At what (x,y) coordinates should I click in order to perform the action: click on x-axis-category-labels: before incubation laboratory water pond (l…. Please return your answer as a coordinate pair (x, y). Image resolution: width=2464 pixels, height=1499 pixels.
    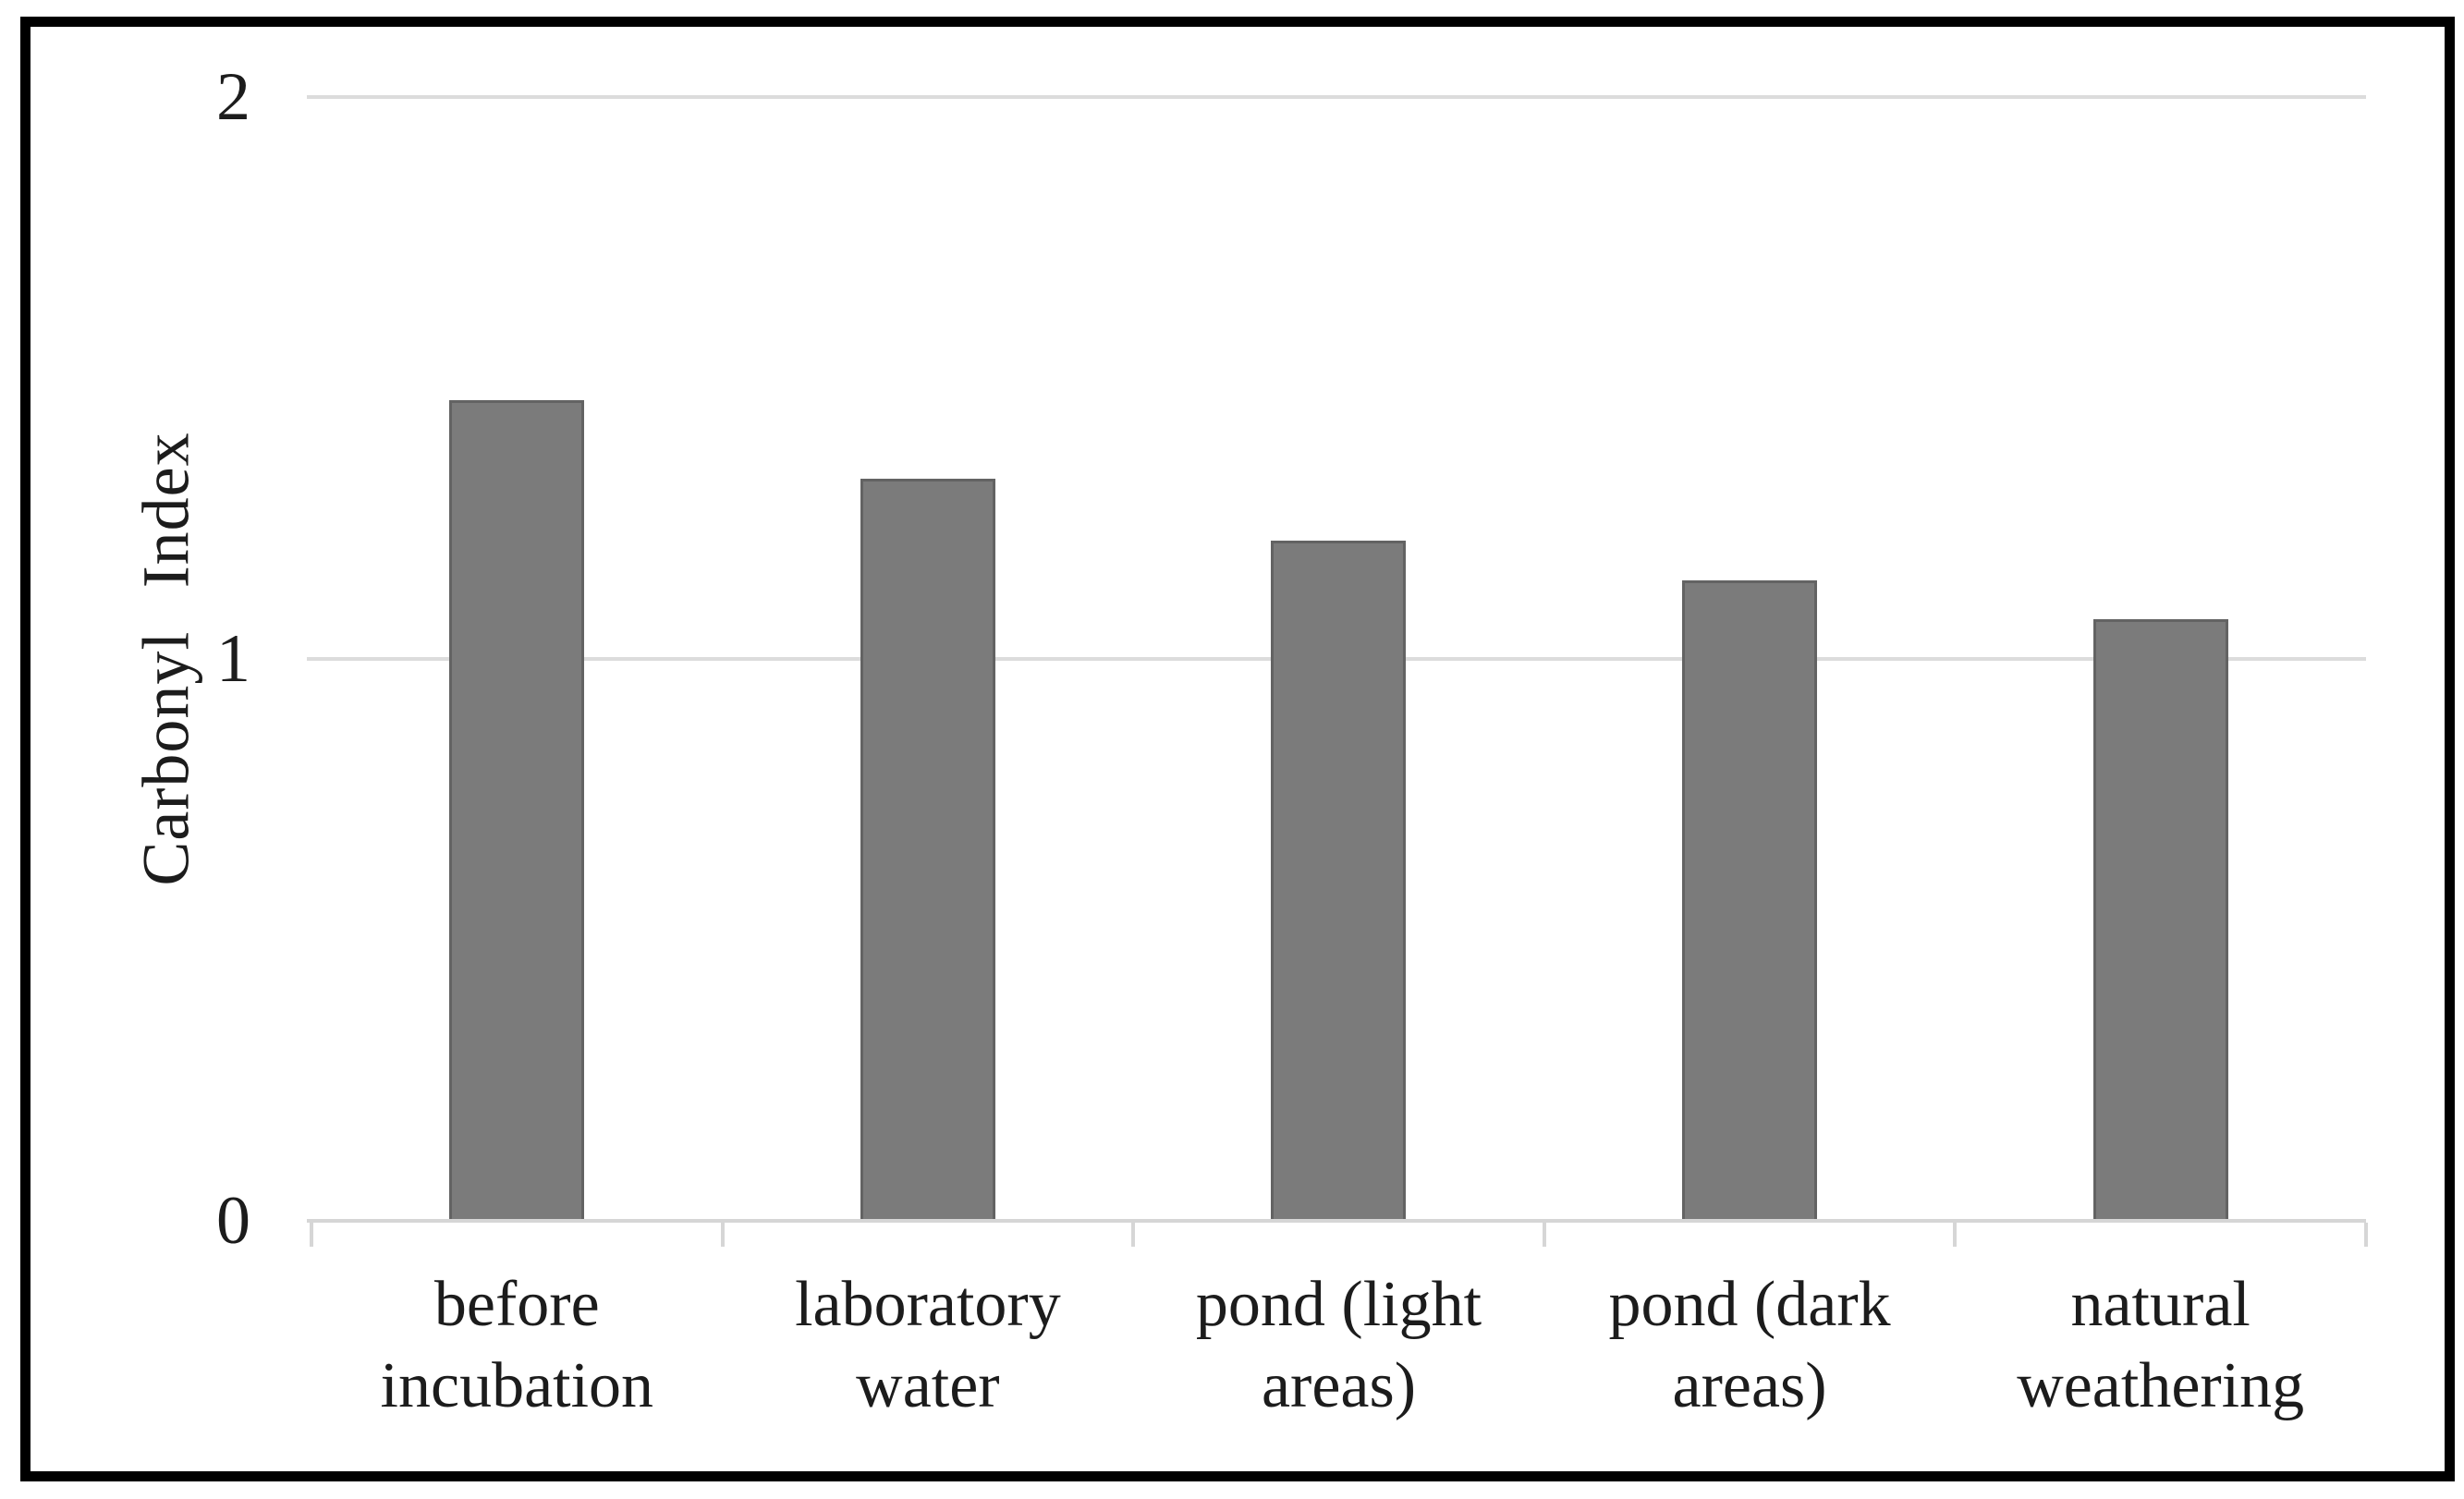
    Looking at the image, I should click on (1338, 1345).